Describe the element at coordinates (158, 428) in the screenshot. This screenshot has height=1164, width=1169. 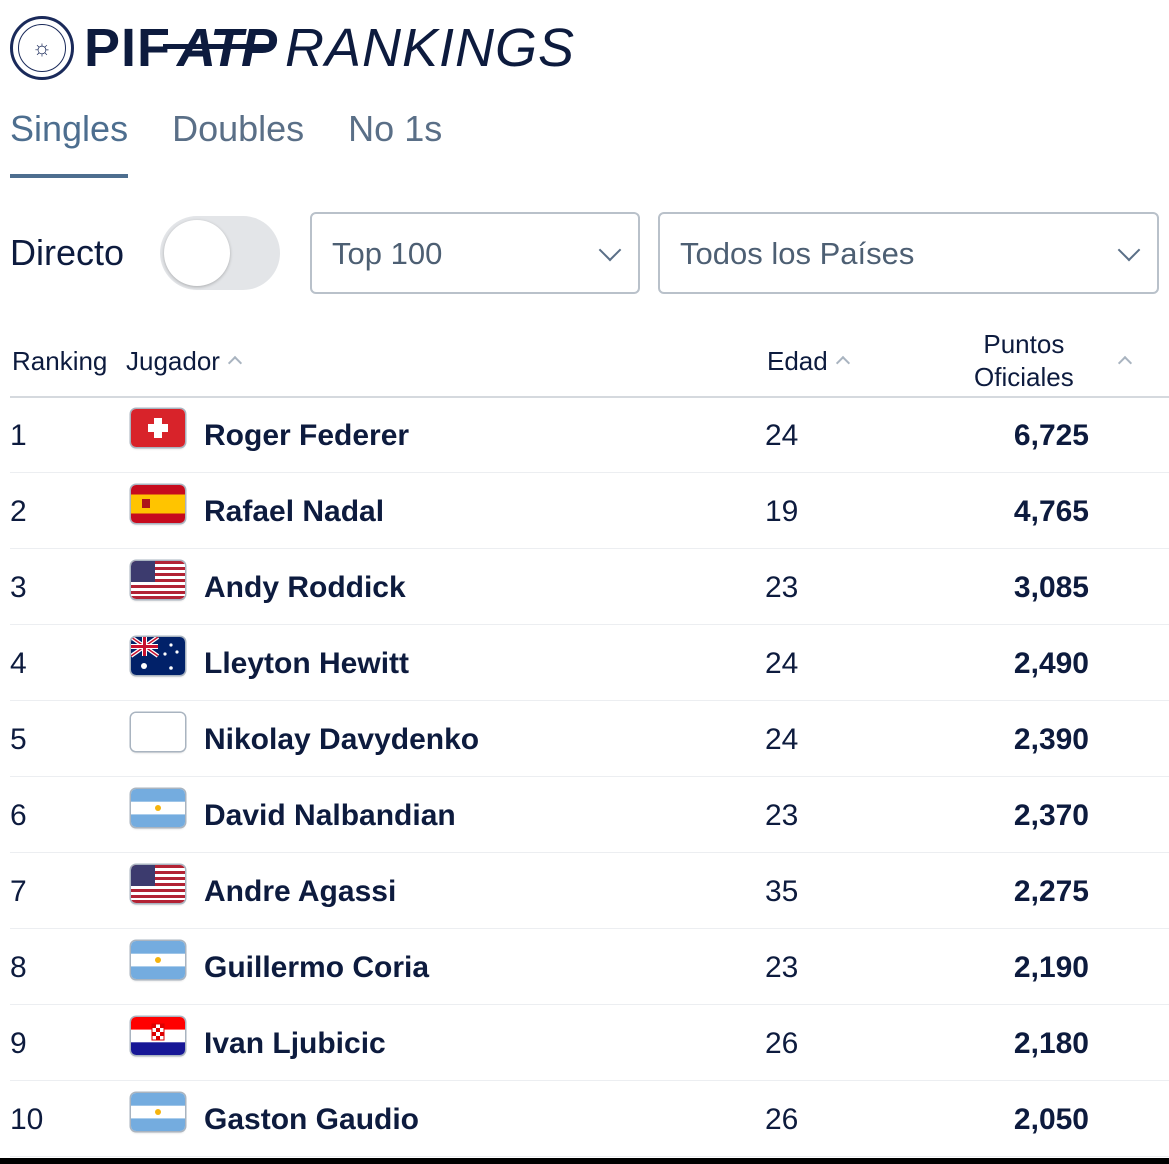
I see `switzerland-flag-icon` at that location.